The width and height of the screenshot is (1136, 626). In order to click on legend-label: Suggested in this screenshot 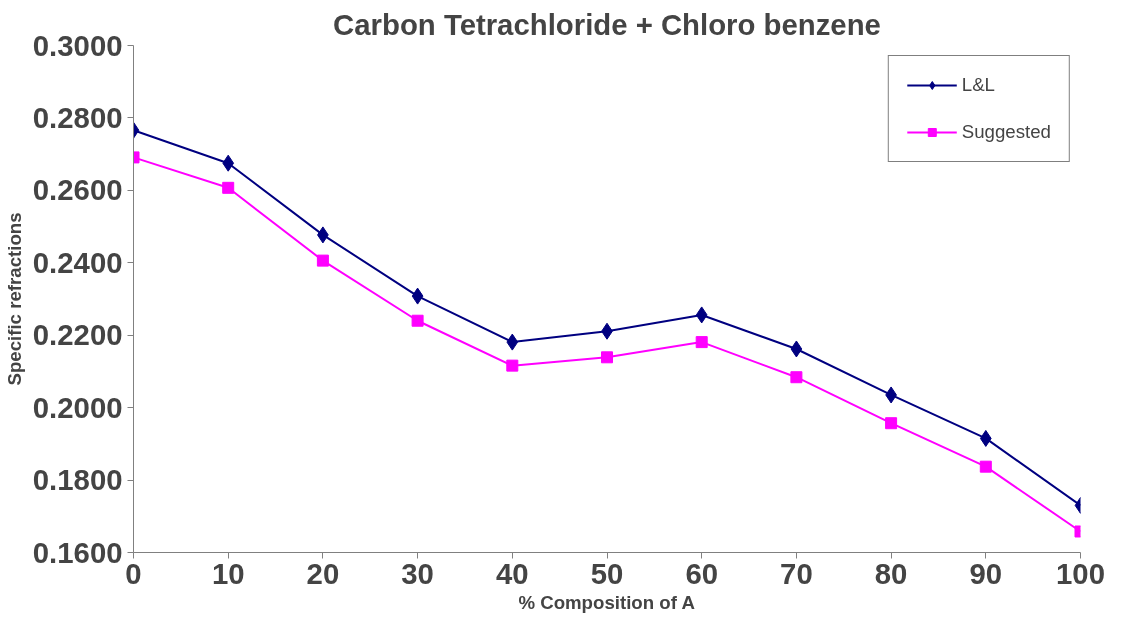, I will do `click(1006, 132)`.